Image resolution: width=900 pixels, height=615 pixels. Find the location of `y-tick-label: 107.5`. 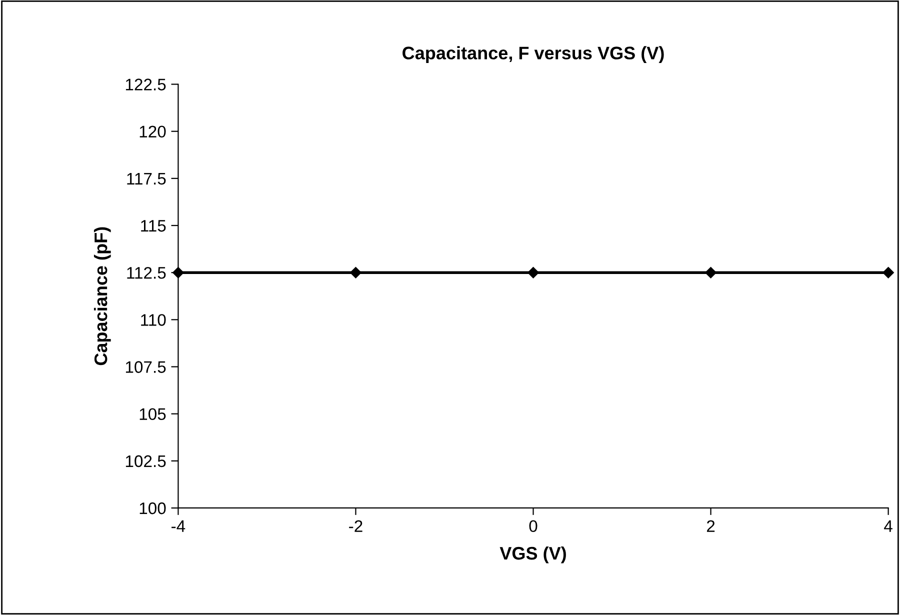

y-tick-label: 107.5 is located at coordinates (146, 367).